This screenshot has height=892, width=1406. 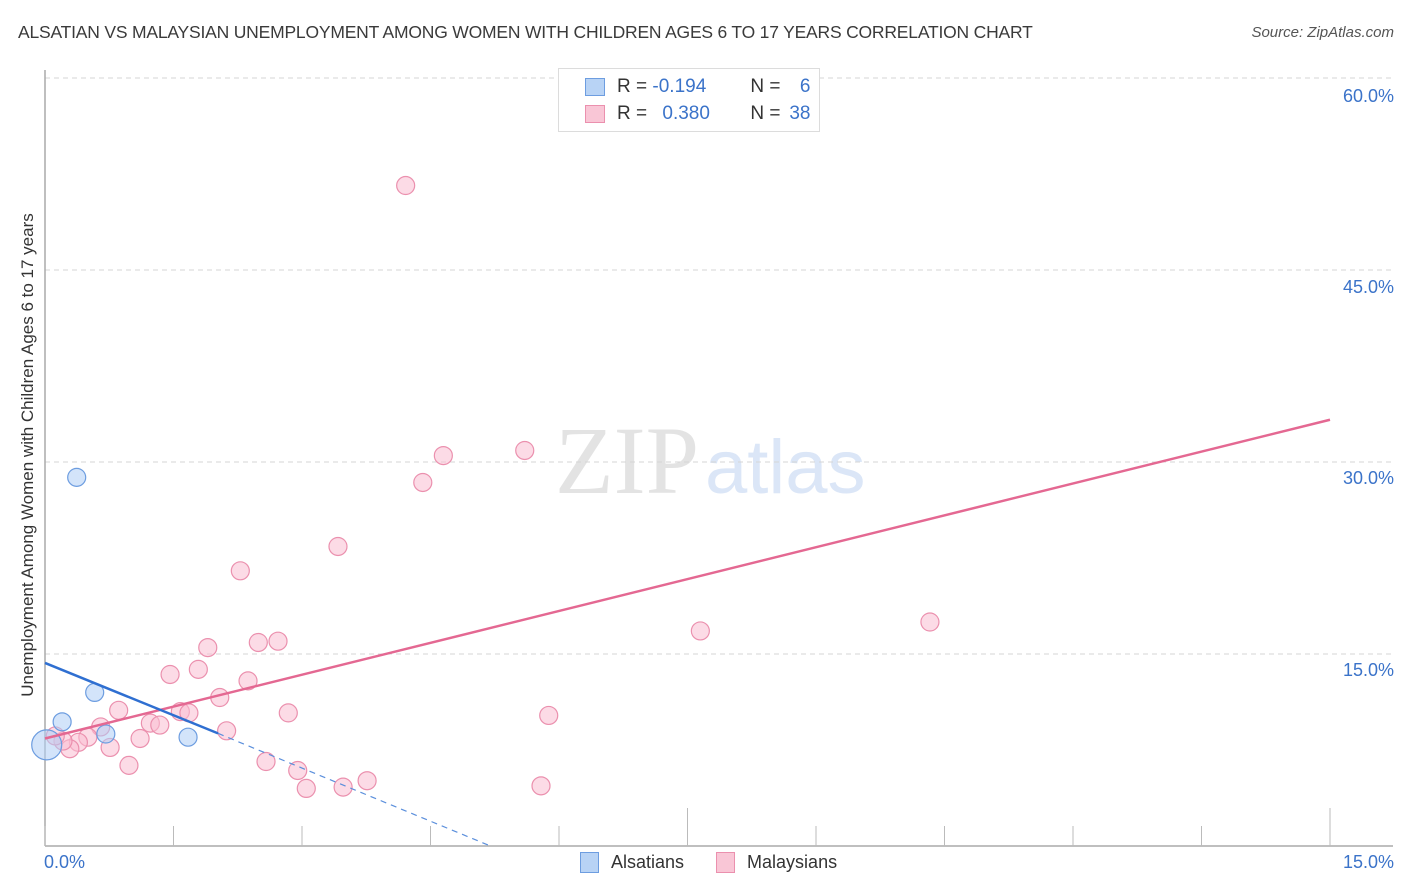 I want to click on alsatians-trendline-extrapolated, so click(x=354, y=789).